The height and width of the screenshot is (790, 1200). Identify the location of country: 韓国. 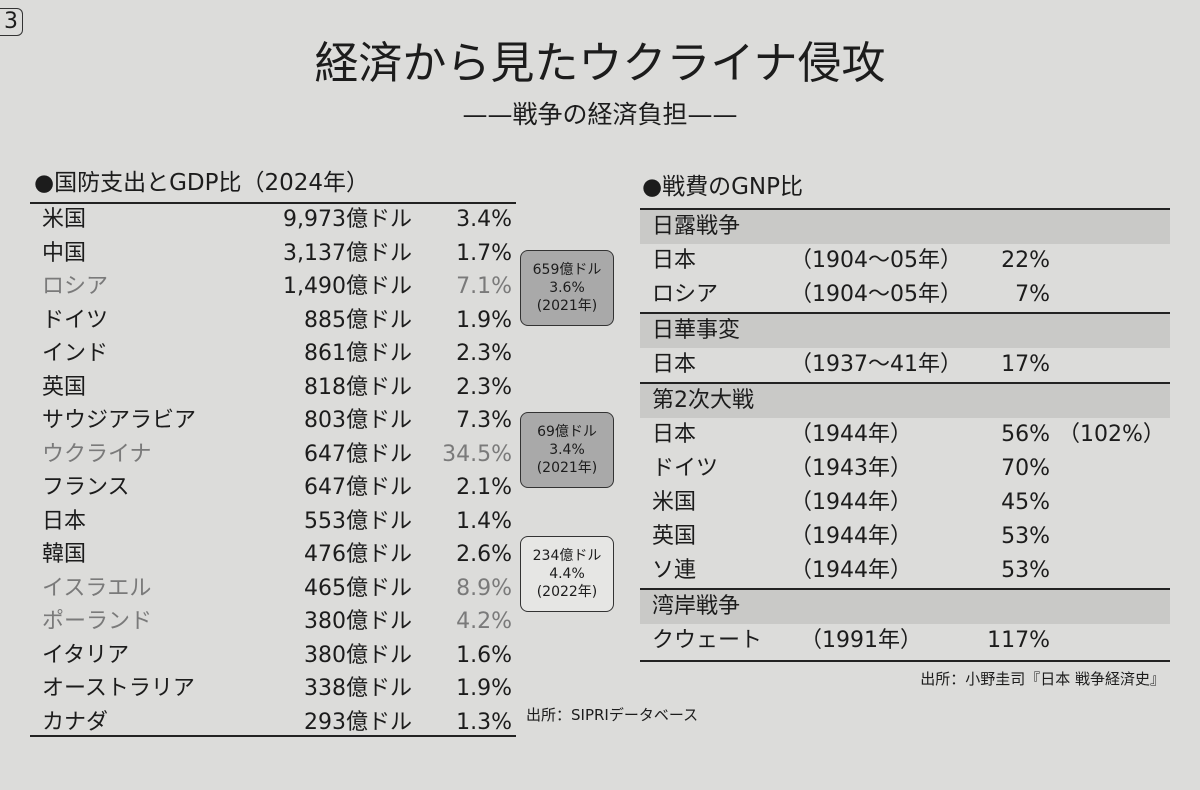
(64, 554).